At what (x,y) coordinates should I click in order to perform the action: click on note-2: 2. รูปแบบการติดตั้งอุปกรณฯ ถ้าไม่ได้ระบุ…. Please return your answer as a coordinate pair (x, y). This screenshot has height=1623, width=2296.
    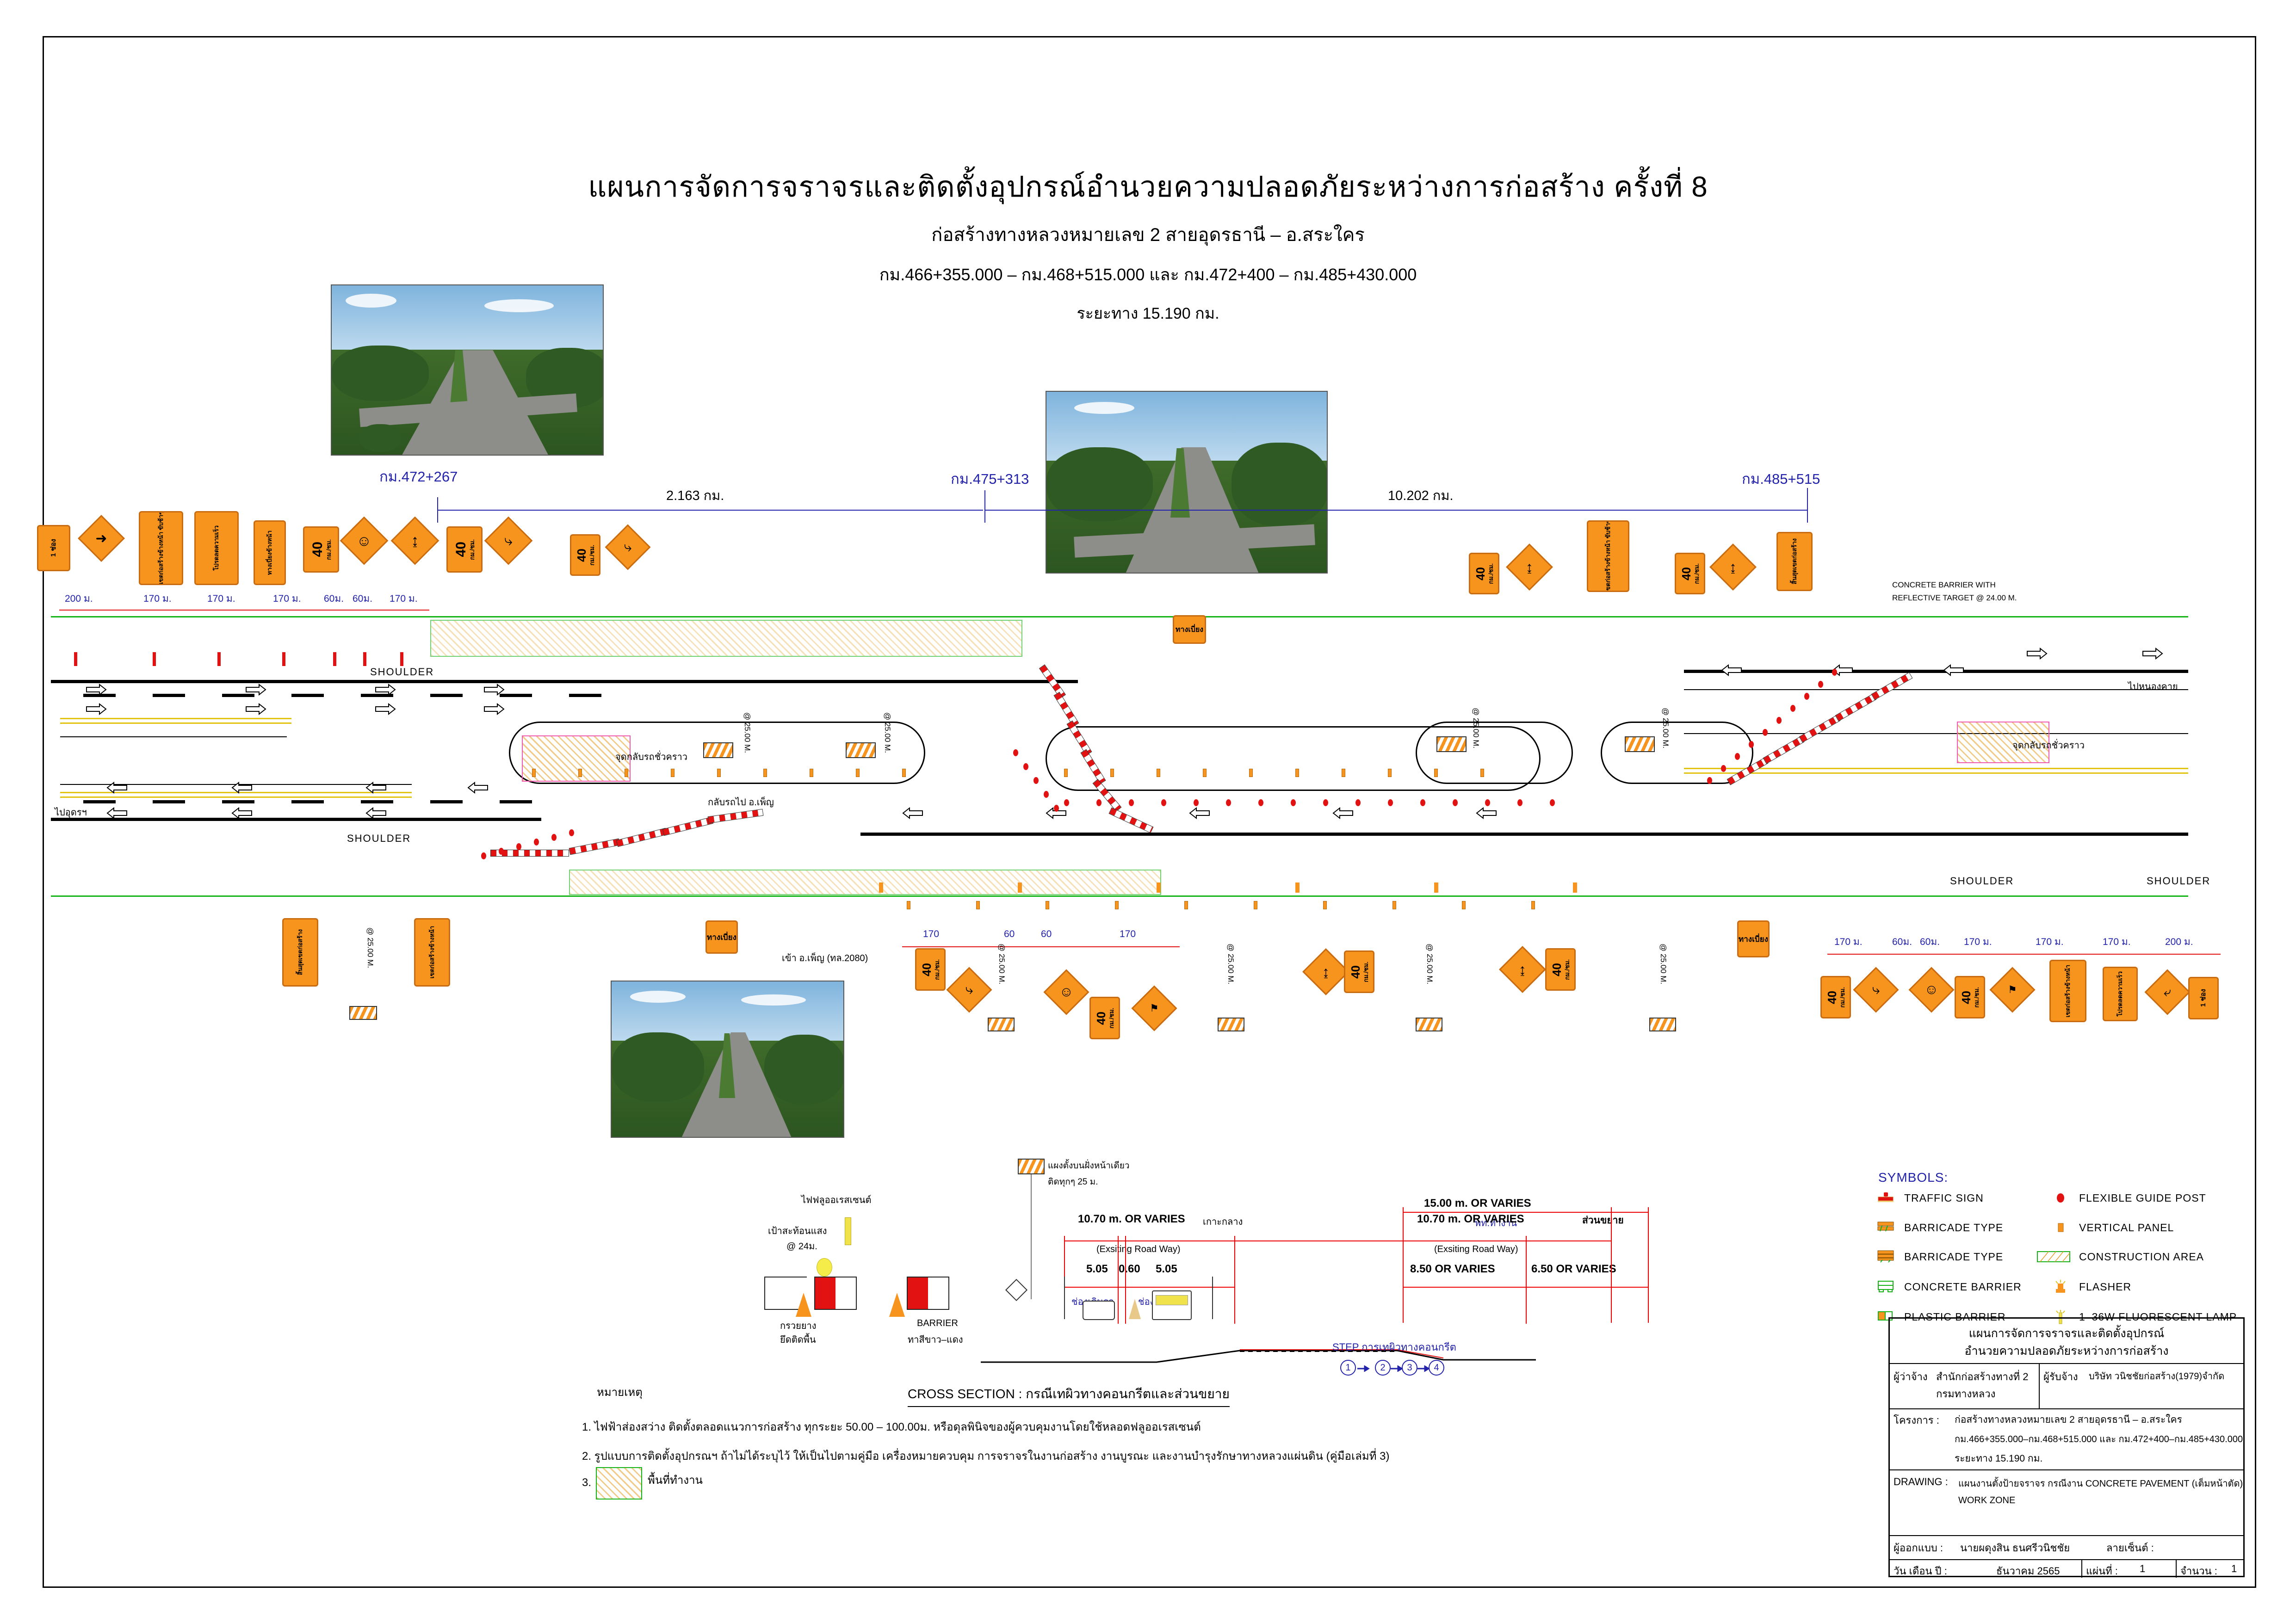
    Looking at the image, I should click on (986, 1456).